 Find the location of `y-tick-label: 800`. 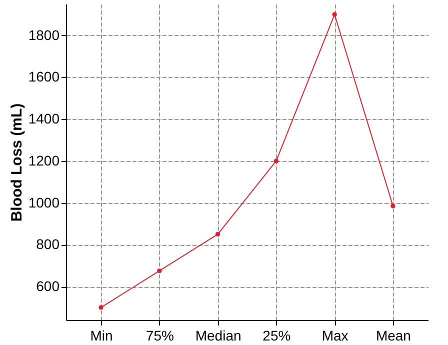

y-tick-label: 800 is located at coordinates (48, 244).